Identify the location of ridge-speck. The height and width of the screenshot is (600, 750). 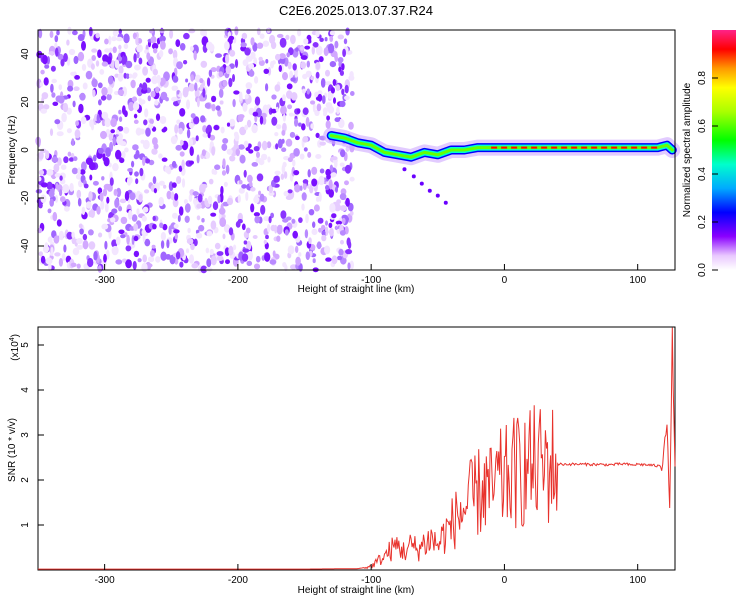
(413, 176).